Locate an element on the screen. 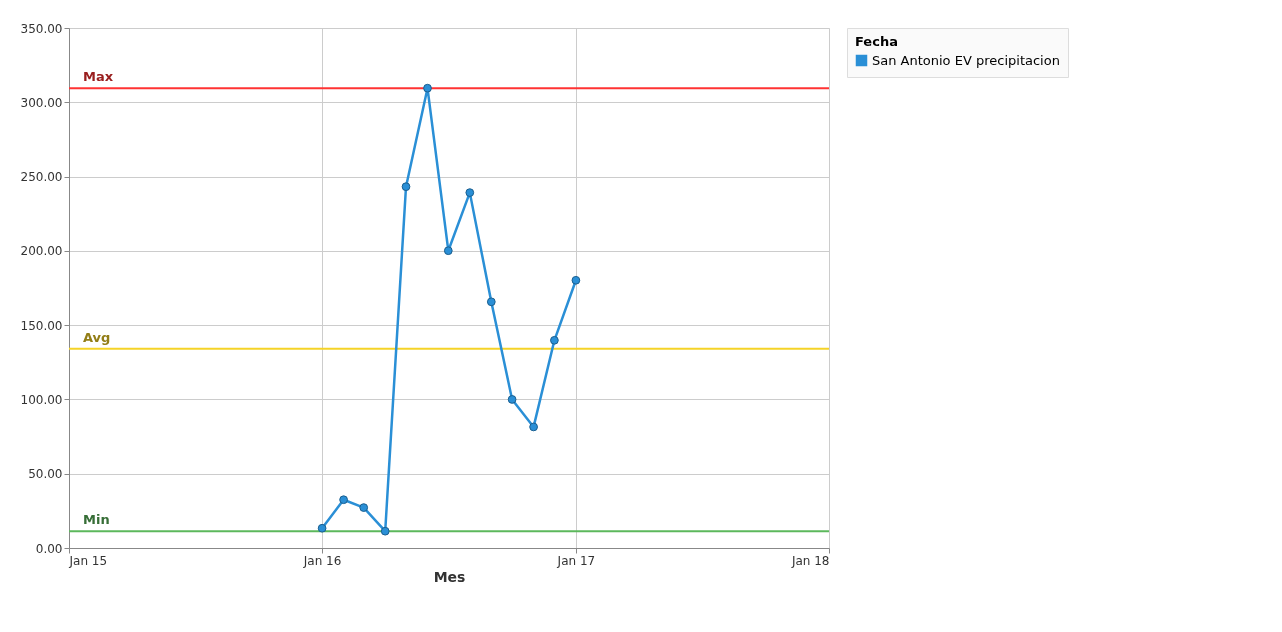 This screenshot has width=1282, height=632. y-tick-label: 200.00 is located at coordinates (41, 251).